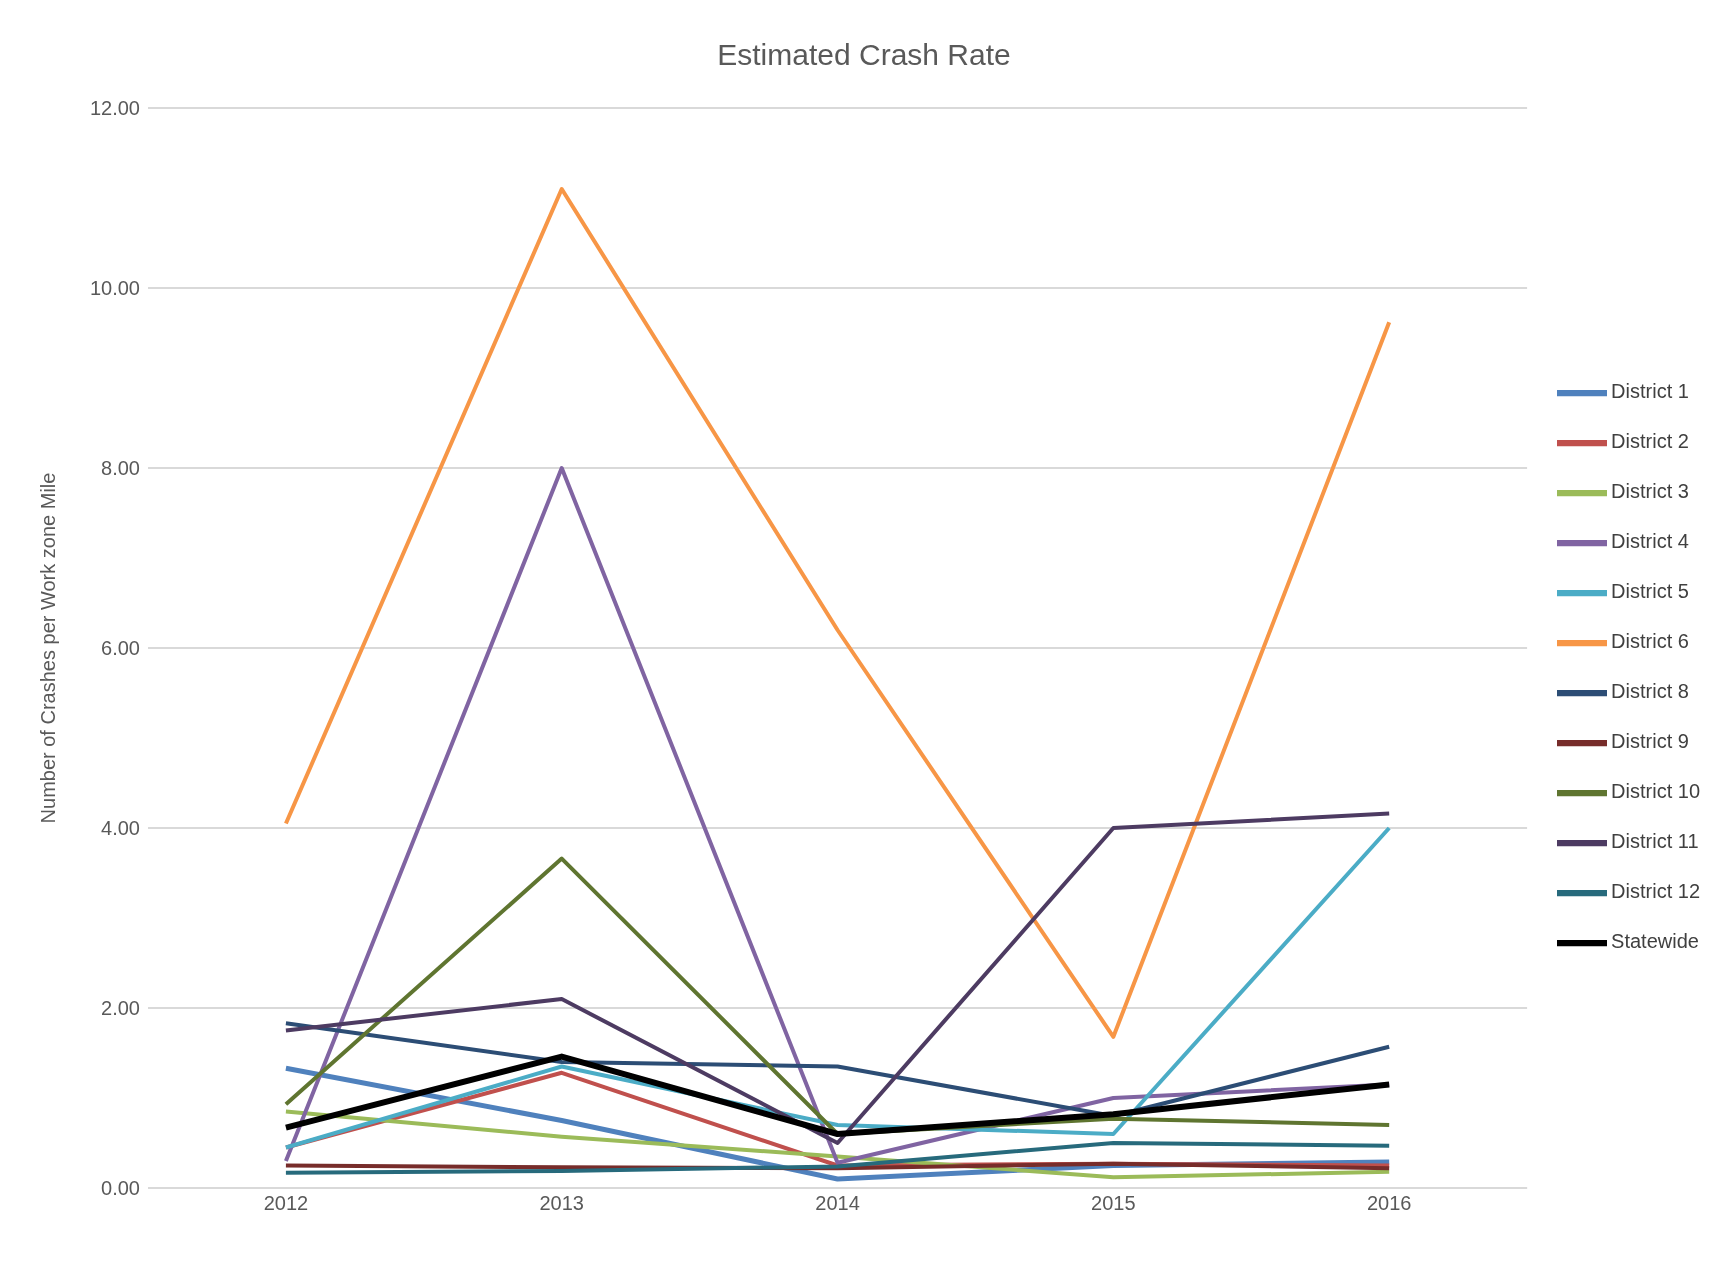 The height and width of the screenshot is (1264, 1728). I want to click on legend-label: District 1, so click(1650, 391).